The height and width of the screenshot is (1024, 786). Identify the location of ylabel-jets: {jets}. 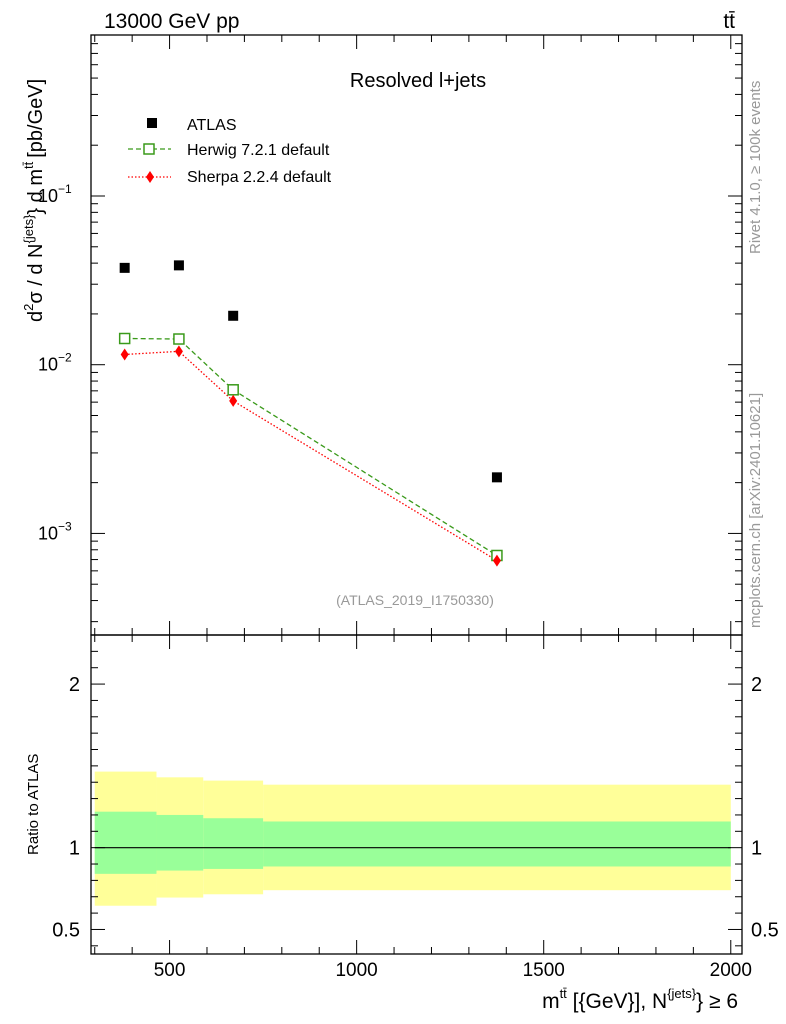
(28, 229).